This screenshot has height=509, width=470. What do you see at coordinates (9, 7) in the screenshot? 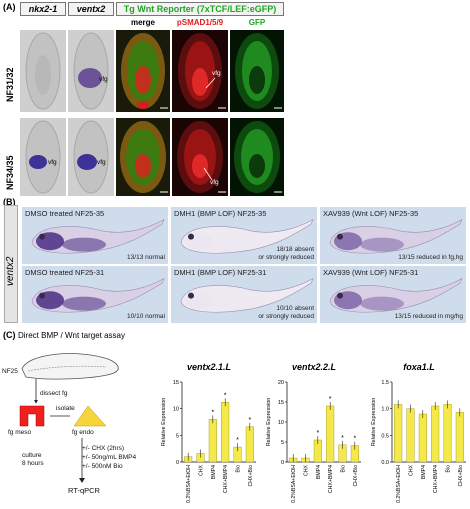
I see `panel-a-label: (A)` at bounding box center [9, 7].